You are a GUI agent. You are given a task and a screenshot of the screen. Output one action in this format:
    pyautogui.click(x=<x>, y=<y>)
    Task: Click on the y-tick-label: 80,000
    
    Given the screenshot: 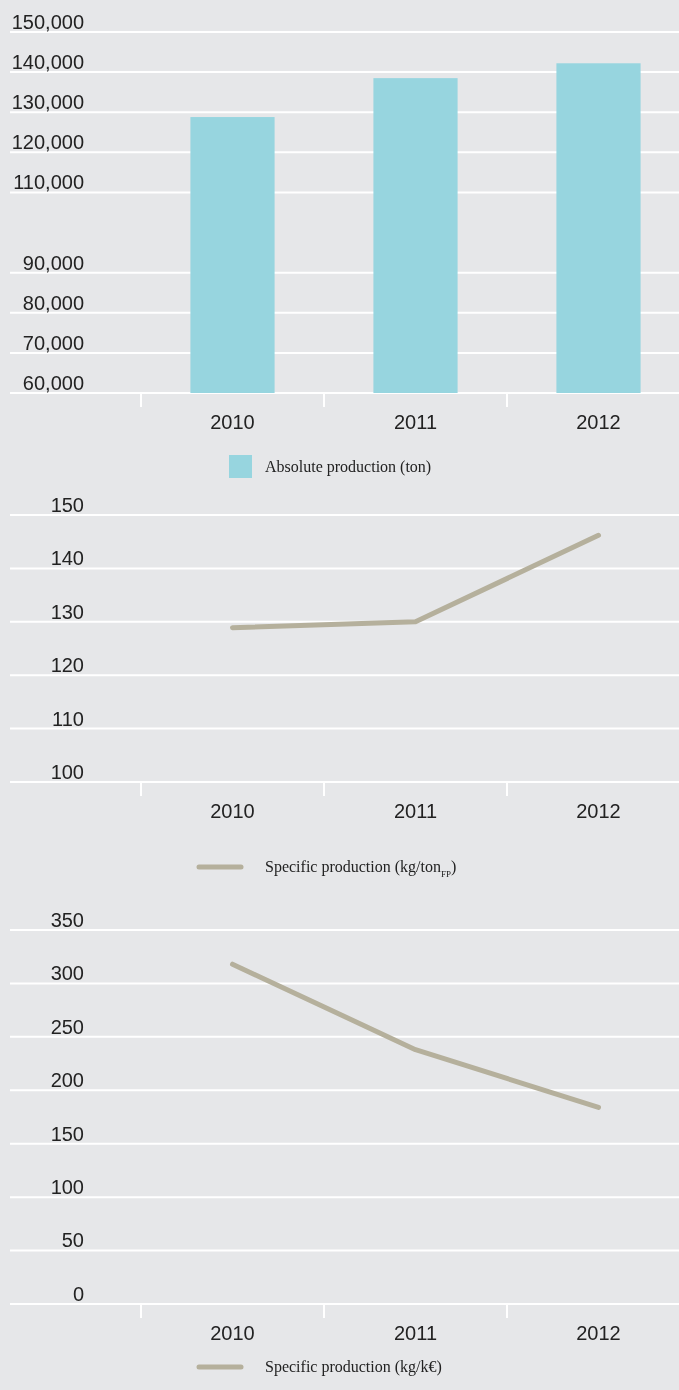 What is the action you would take?
    pyautogui.click(x=53, y=302)
    